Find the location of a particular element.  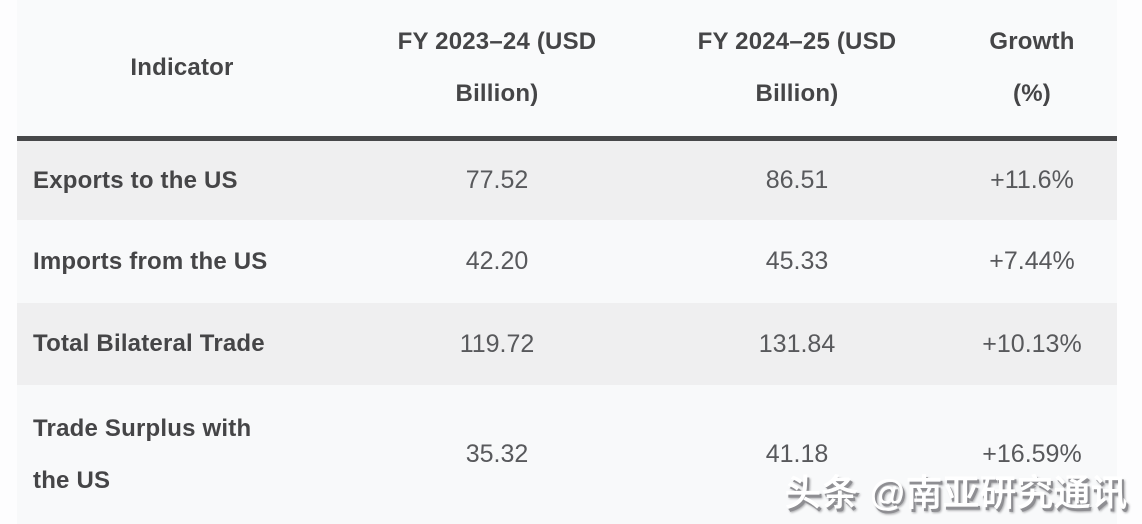

column-header-fy2024-25: FY 2024–25 (USD Billion) is located at coordinates (797, 68).